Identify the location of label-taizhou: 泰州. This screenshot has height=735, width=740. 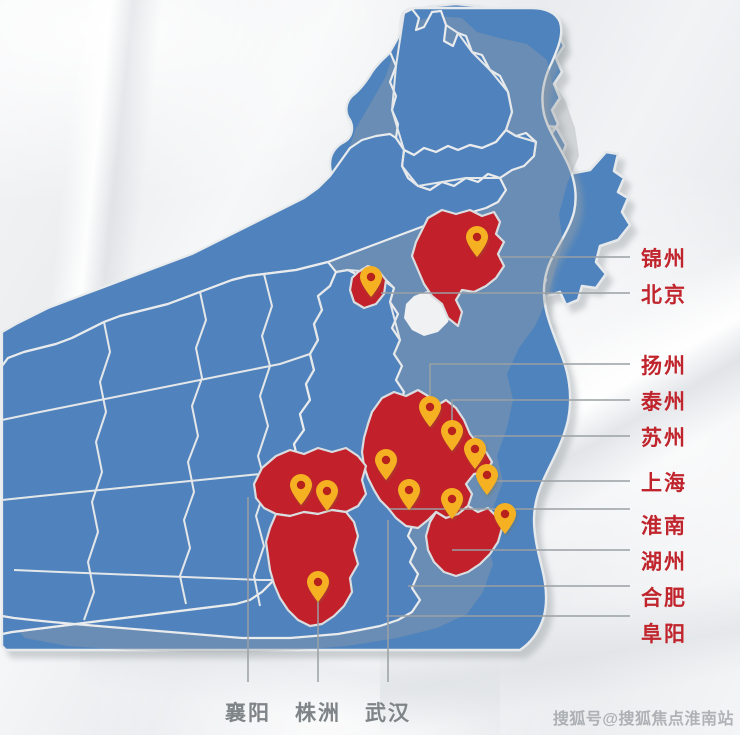
(664, 402).